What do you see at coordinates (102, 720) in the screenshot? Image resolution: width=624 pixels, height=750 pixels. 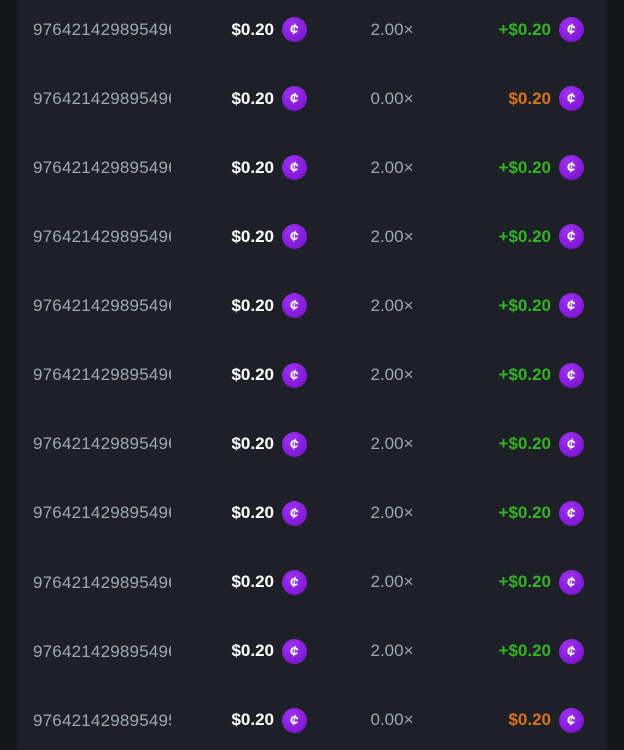 I see `bet-id-value: 976421429895495` at bounding box center [102, 720].